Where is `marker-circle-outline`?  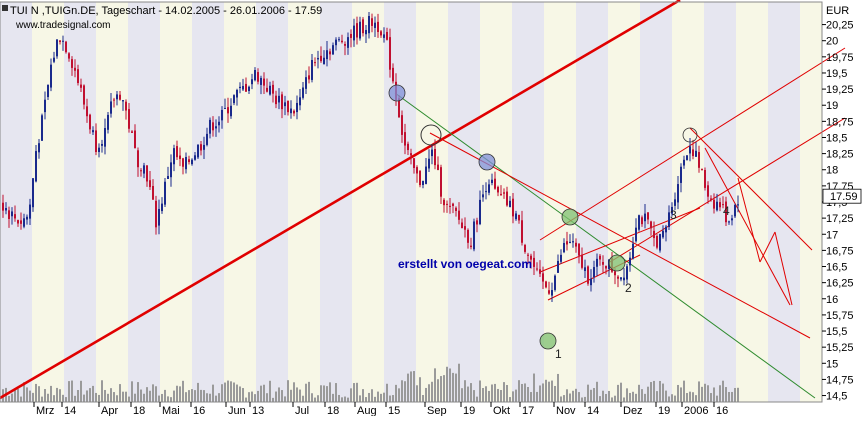
marker-circle-outline is located at coordinates (690, 135).